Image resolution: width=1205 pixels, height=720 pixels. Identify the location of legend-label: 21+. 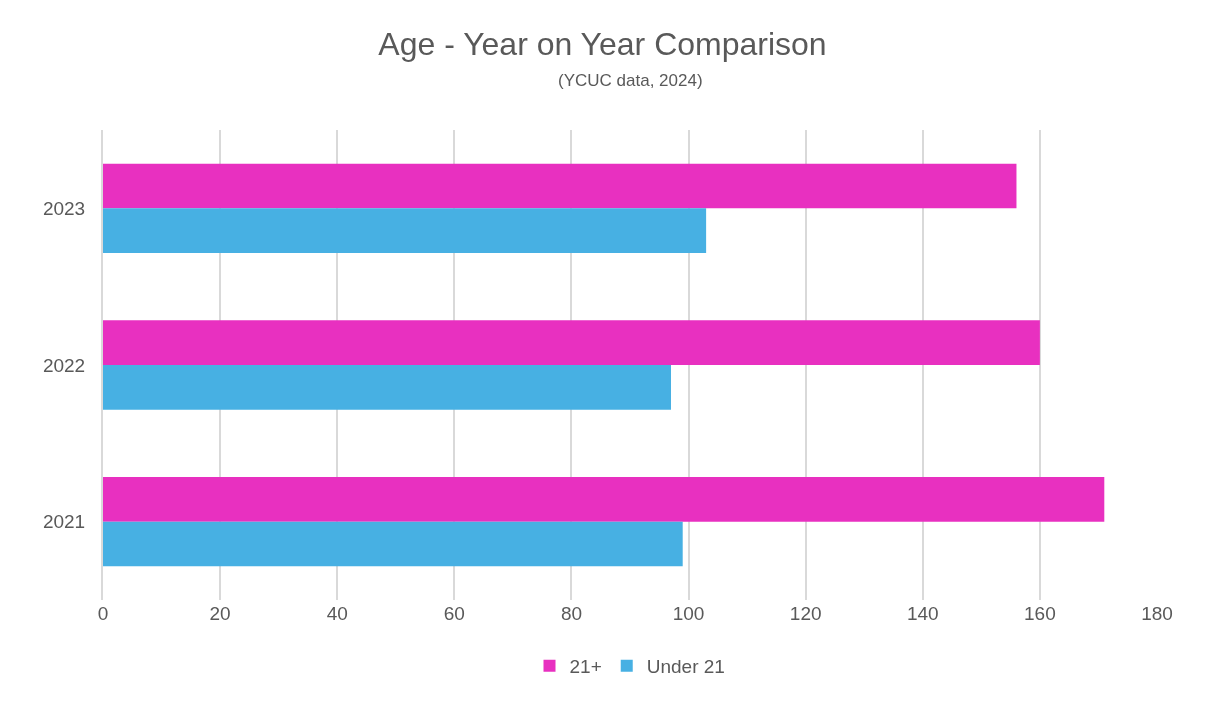
(585, 667).